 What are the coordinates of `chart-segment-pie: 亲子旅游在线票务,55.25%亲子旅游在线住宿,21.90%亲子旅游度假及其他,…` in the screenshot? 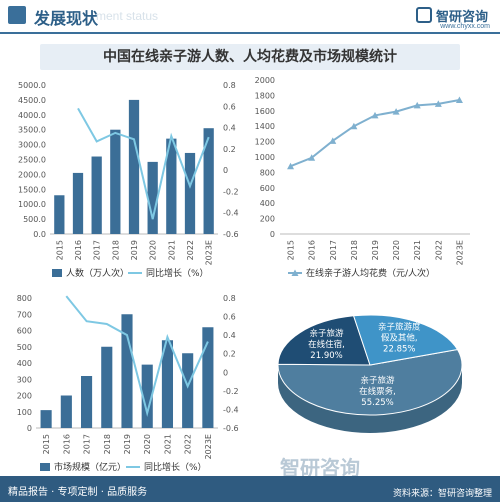 It's located at (370, 373).